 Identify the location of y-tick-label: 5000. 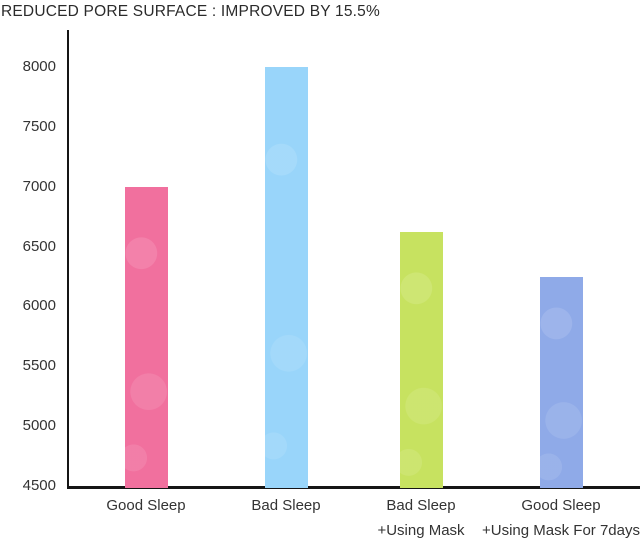
(39, 426).